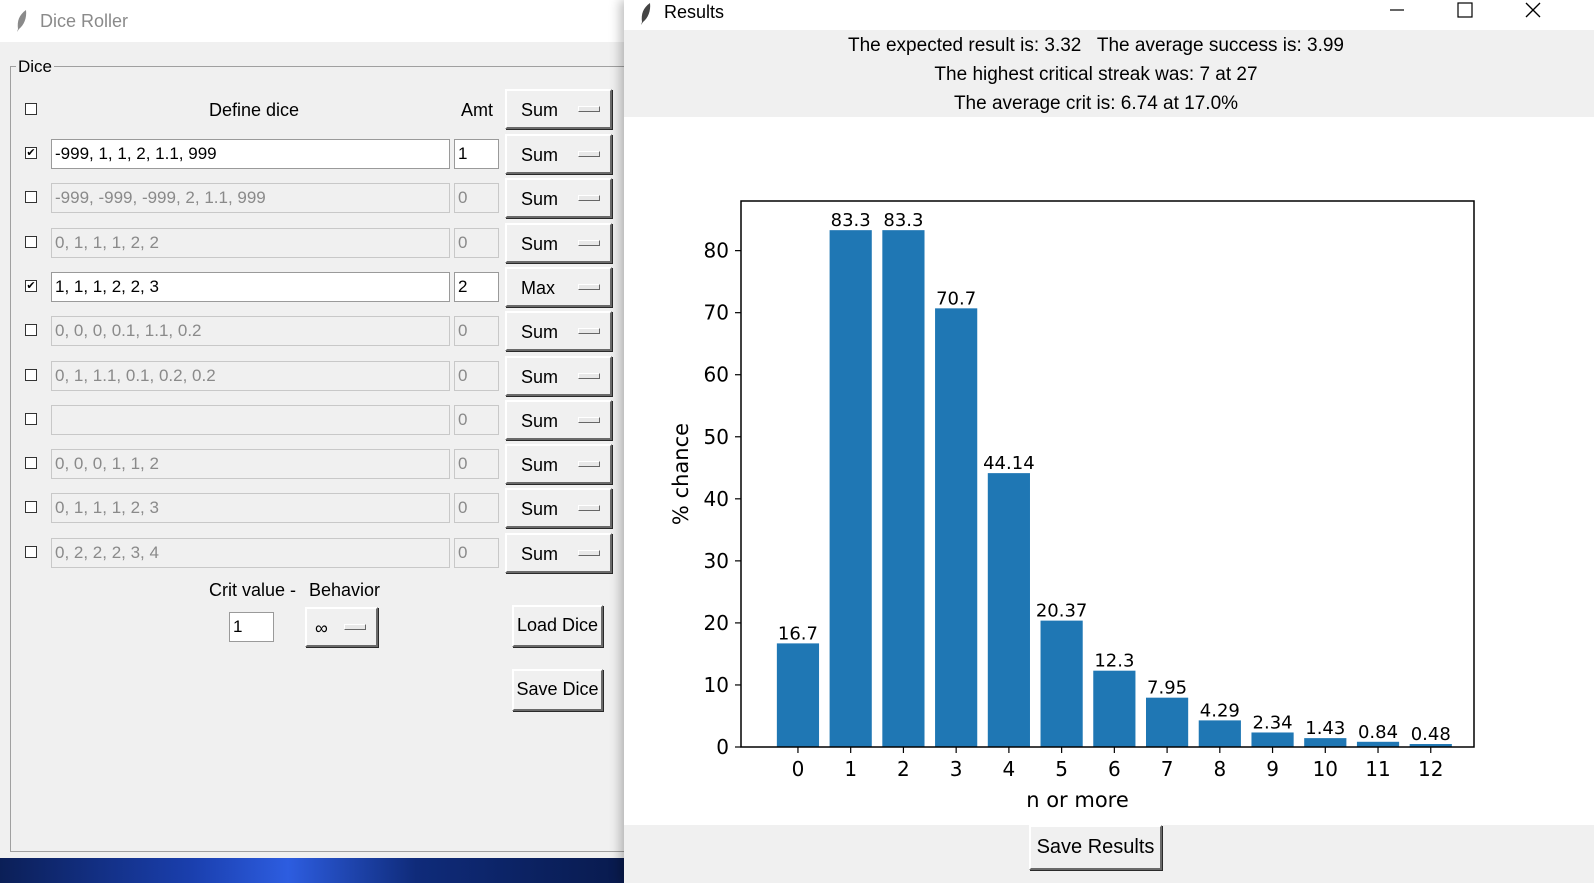 The width and height of the screenshot is (1594, 883). I want to click on bar-value-label: 16.7, so click(798, 633).